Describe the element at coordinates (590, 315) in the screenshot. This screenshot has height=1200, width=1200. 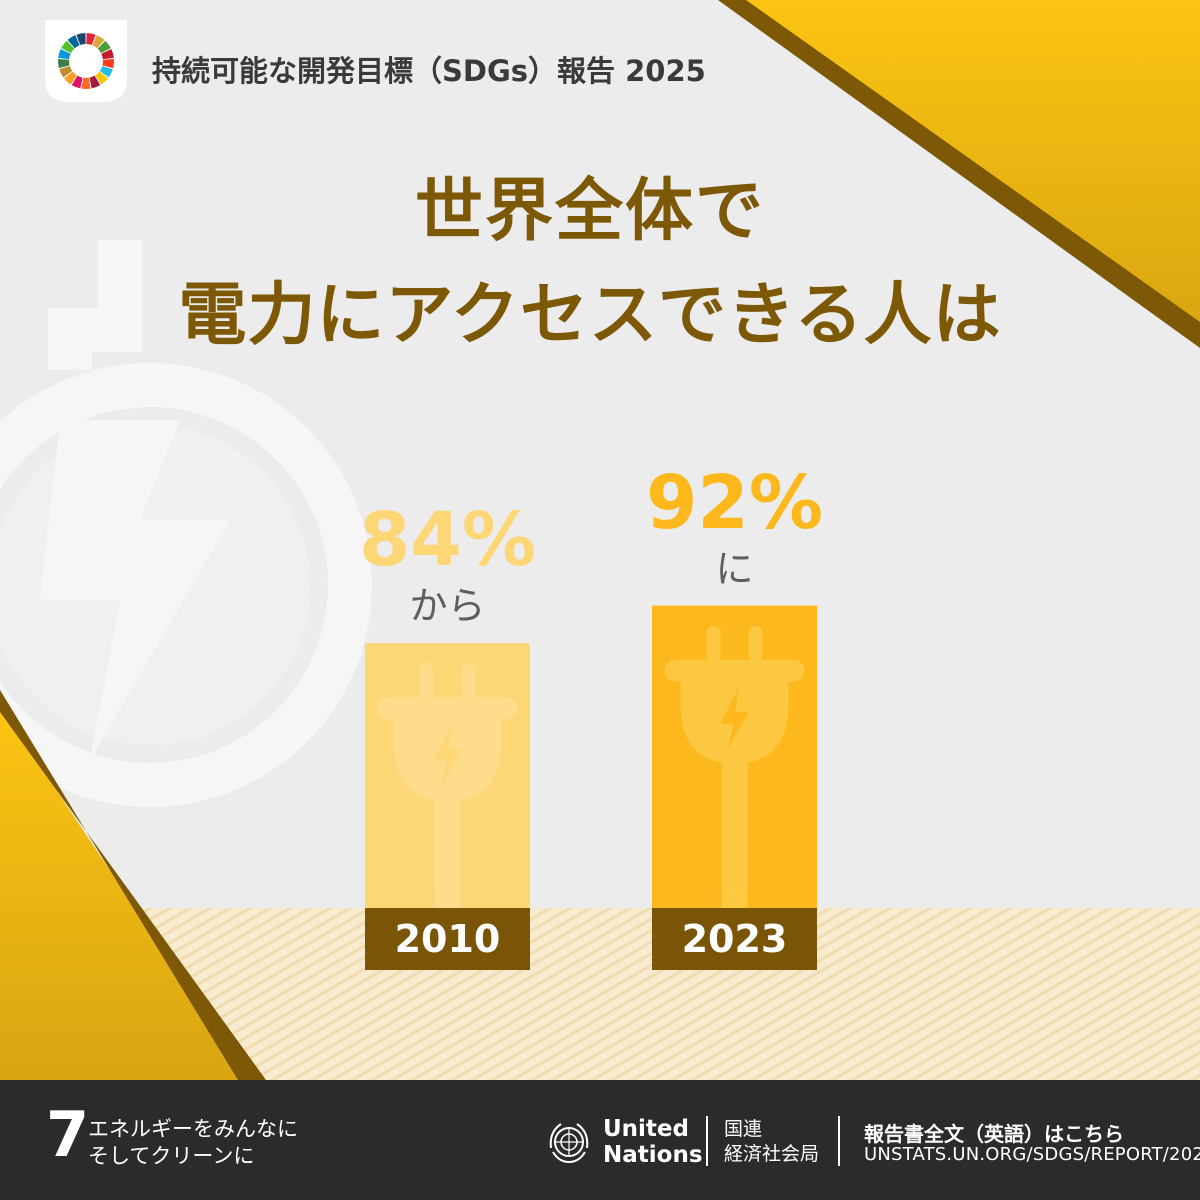
I see `headline-line-2: 電力にアクセスできる人は` at that location.